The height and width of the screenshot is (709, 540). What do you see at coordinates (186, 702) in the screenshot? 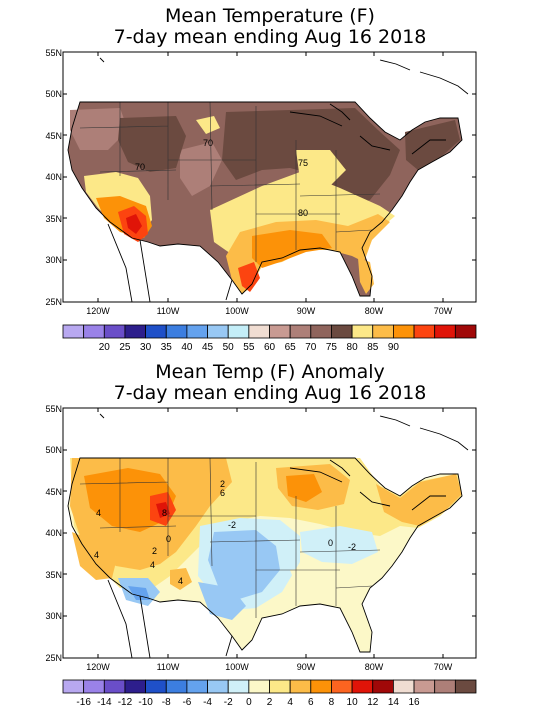
I see `bottom-colorbar-label: -6` at bounding box center [186, 702].